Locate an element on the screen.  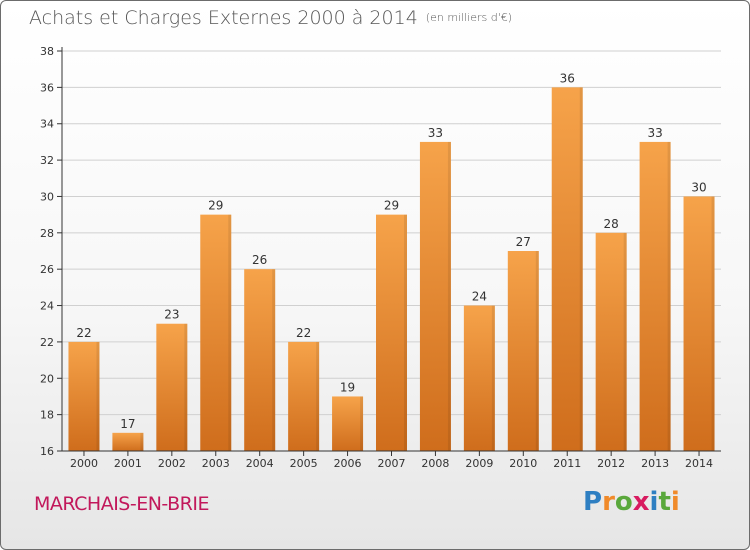
x-tick-label: 2007 is located at coordinates (392, 463).